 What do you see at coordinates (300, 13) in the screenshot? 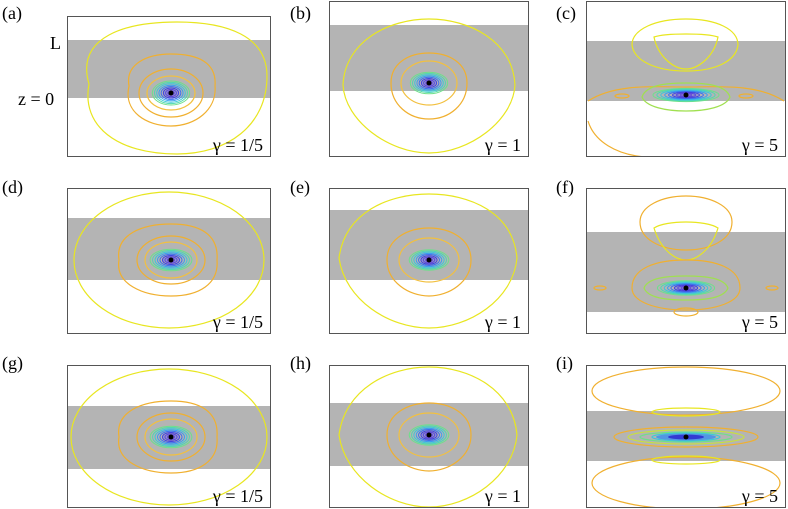
I see `panel-label-b: (b)` at bounding box center [300, 13].